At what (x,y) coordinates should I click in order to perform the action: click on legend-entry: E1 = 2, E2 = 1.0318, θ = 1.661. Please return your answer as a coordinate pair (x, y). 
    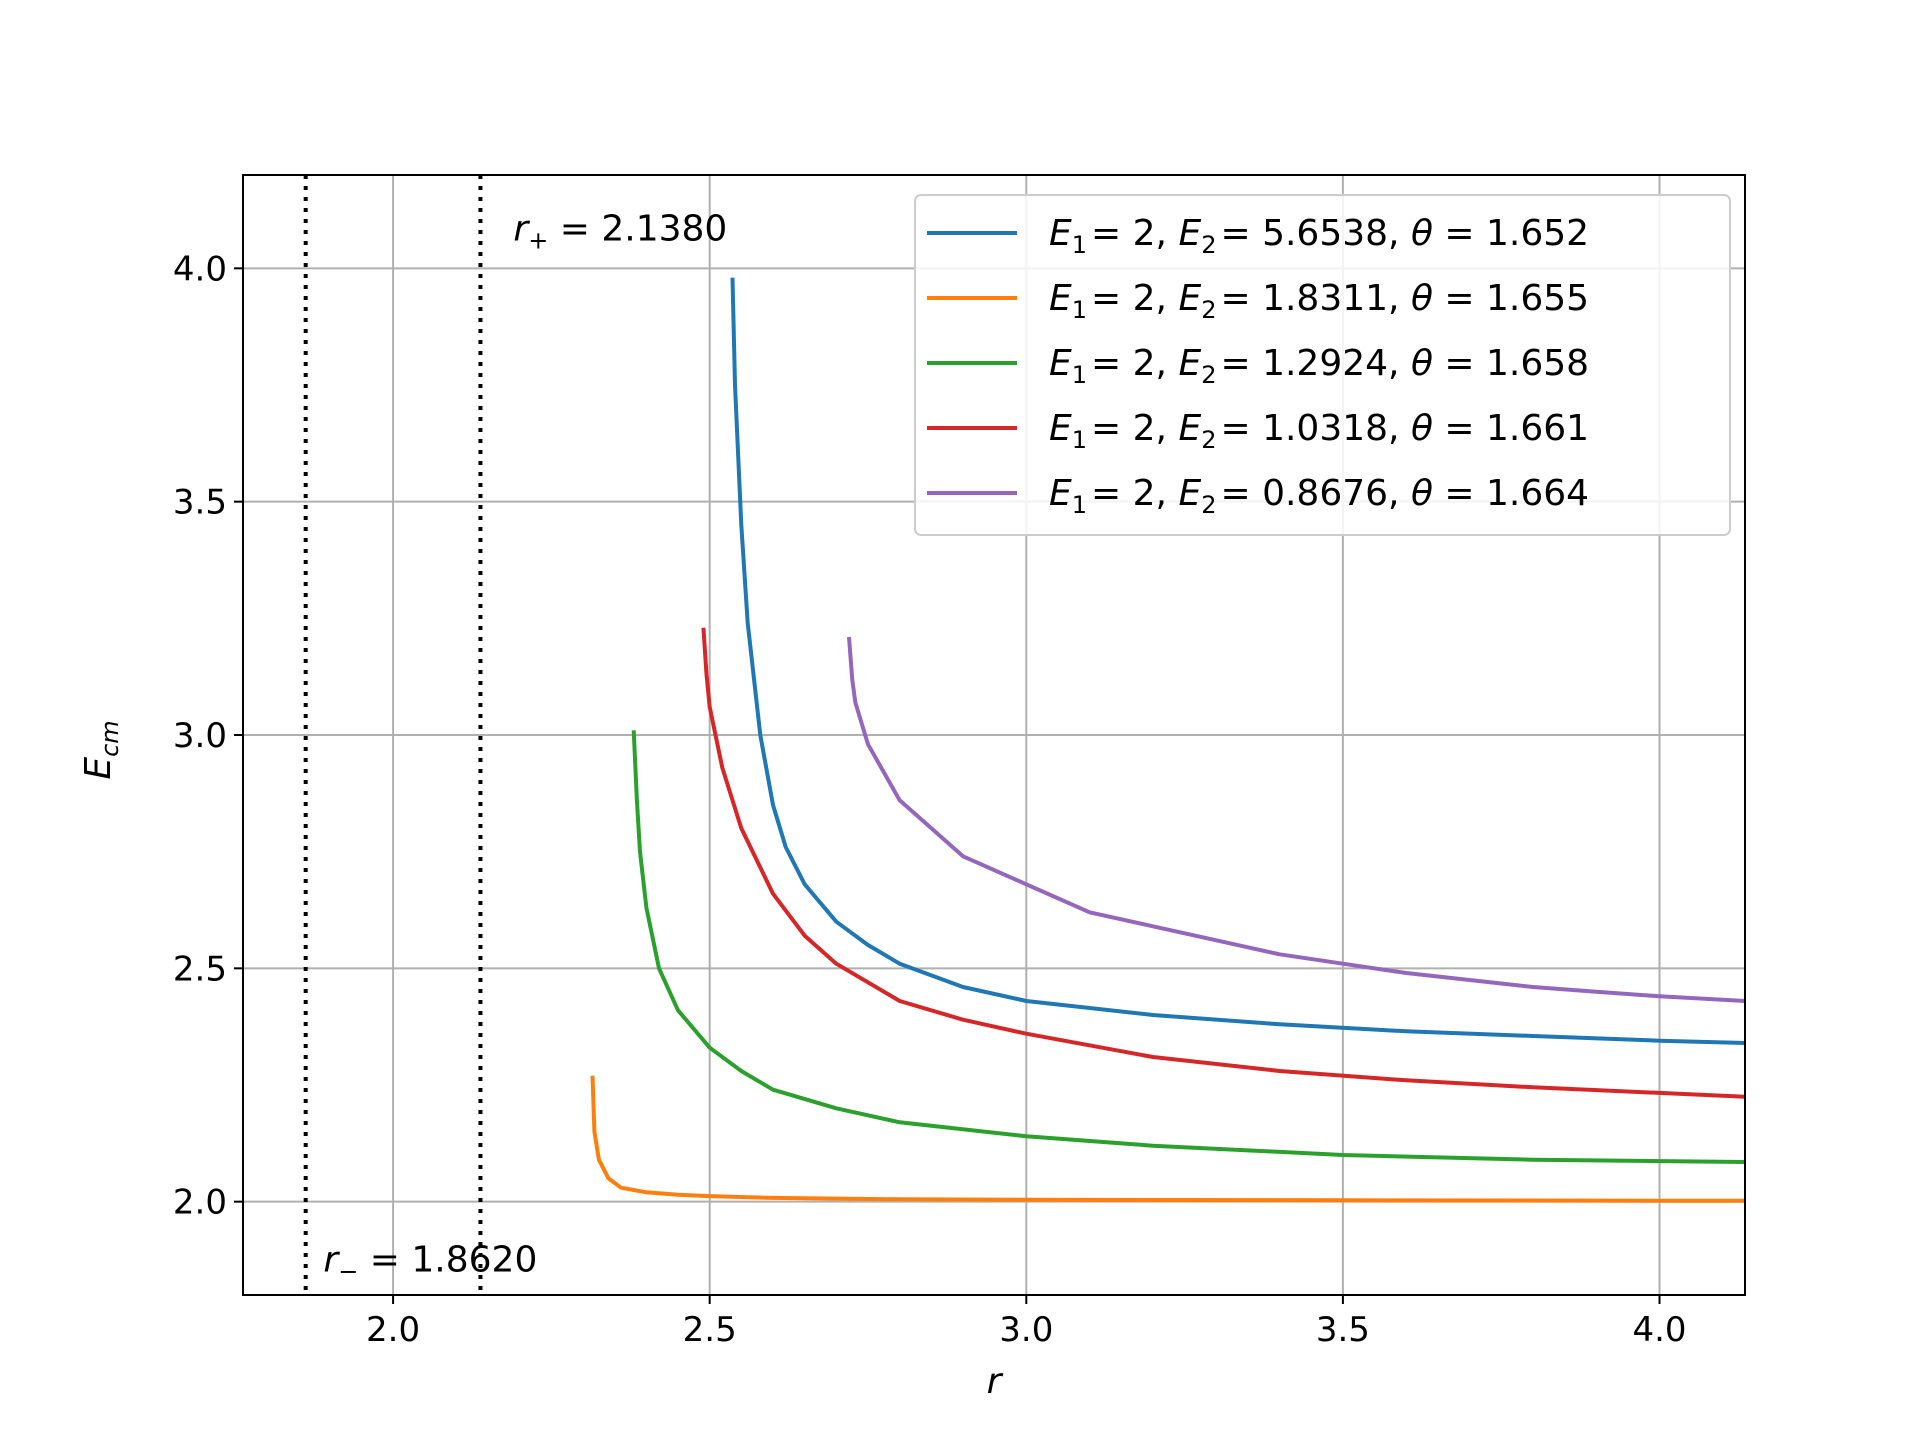
    Looking at the image, I should click on (1319, 431).